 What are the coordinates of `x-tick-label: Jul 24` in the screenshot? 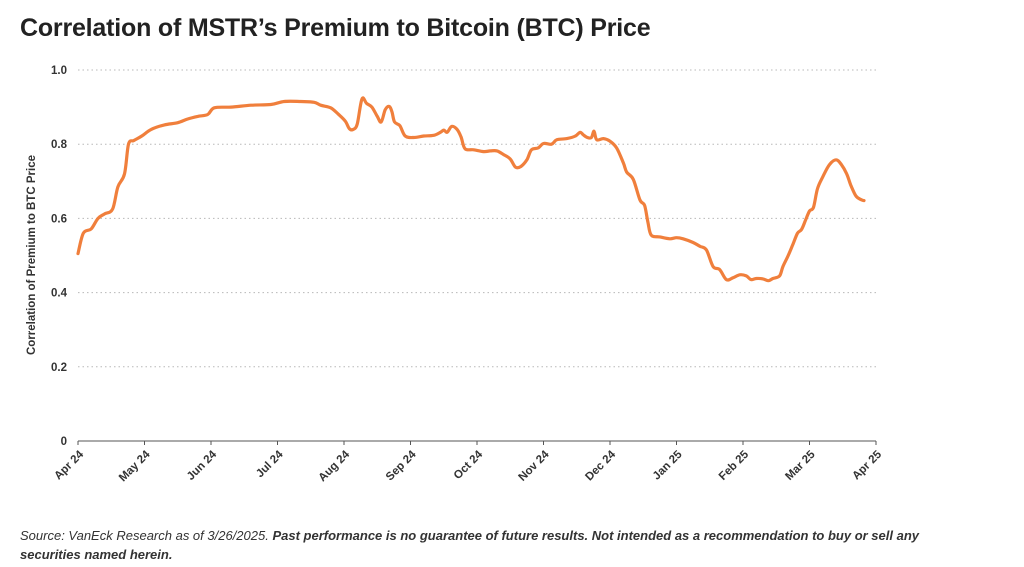 It's located at (270, 464).